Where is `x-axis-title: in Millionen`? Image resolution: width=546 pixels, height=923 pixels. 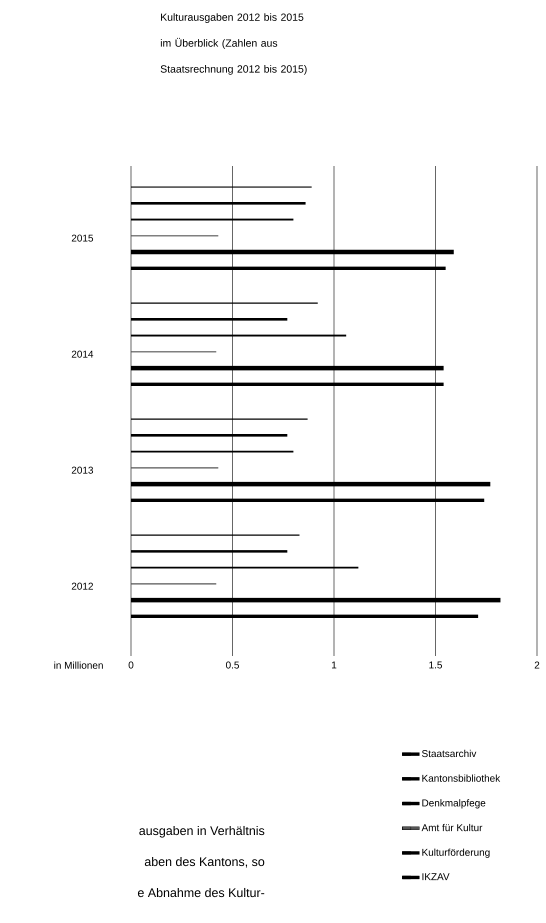
x-axis-title: in Millionen is located at coordinates (78, 665).